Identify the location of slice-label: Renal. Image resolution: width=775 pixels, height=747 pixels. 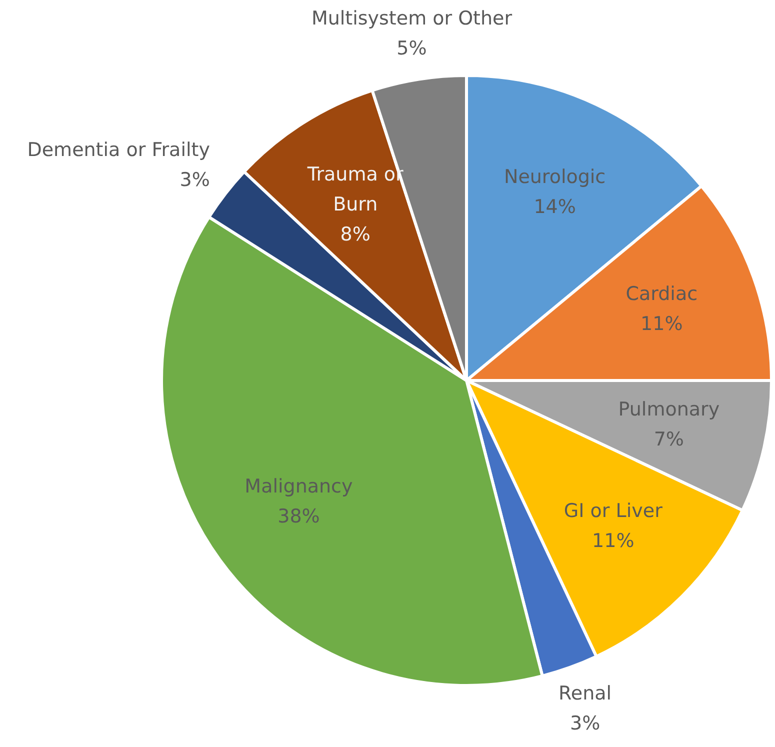
(585, 693).